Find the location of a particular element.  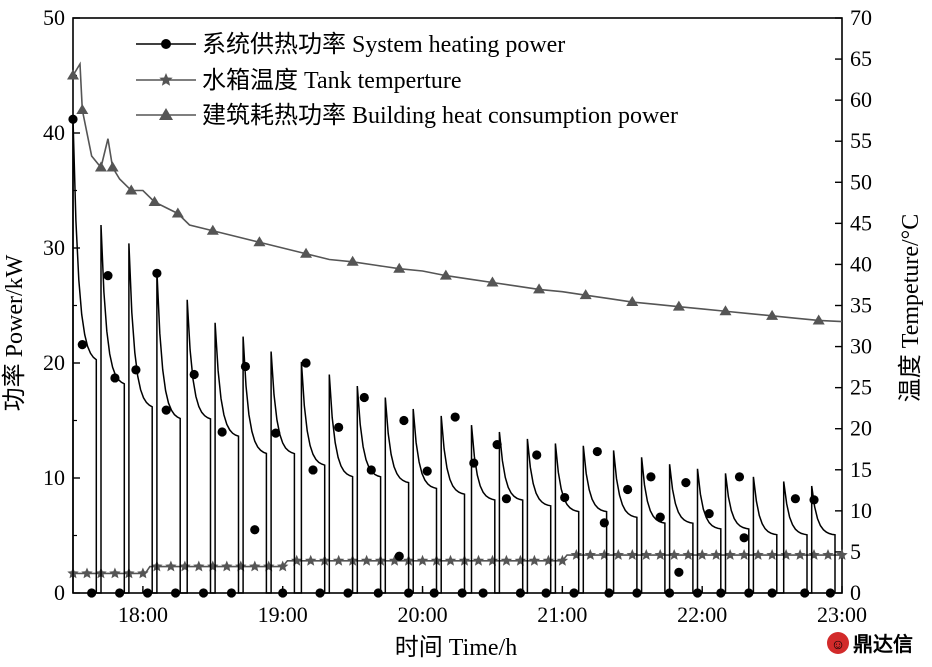

x-tick-label: 20:00 is located at coordinates (422, 614).